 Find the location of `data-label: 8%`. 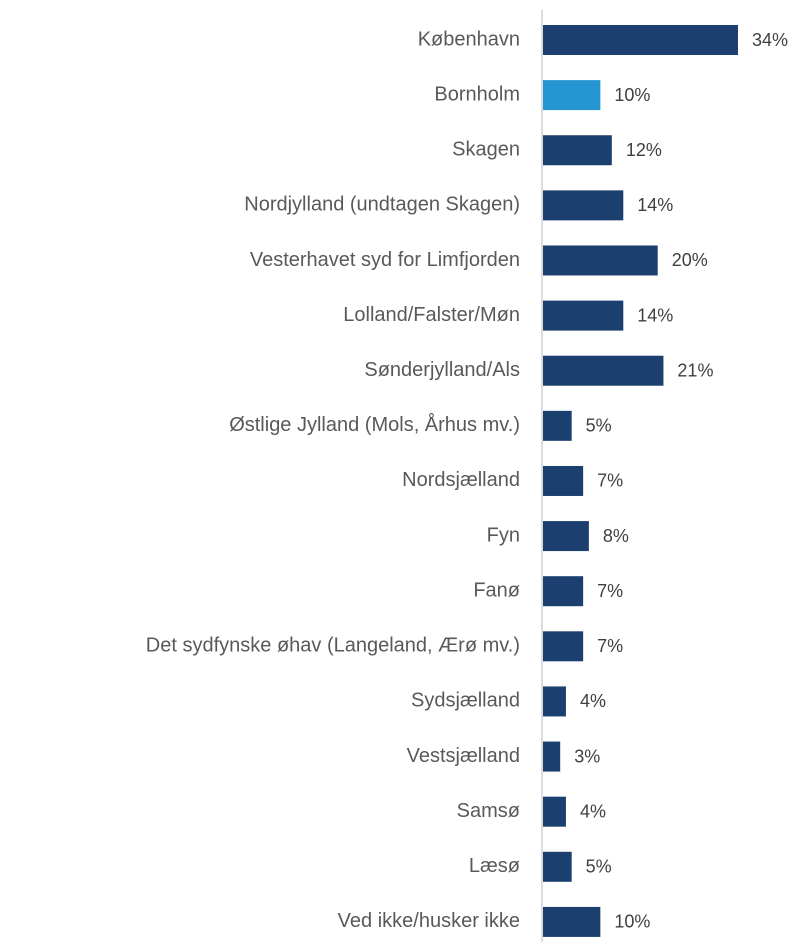

data-label: 8% is located at coordinates (616, 536).